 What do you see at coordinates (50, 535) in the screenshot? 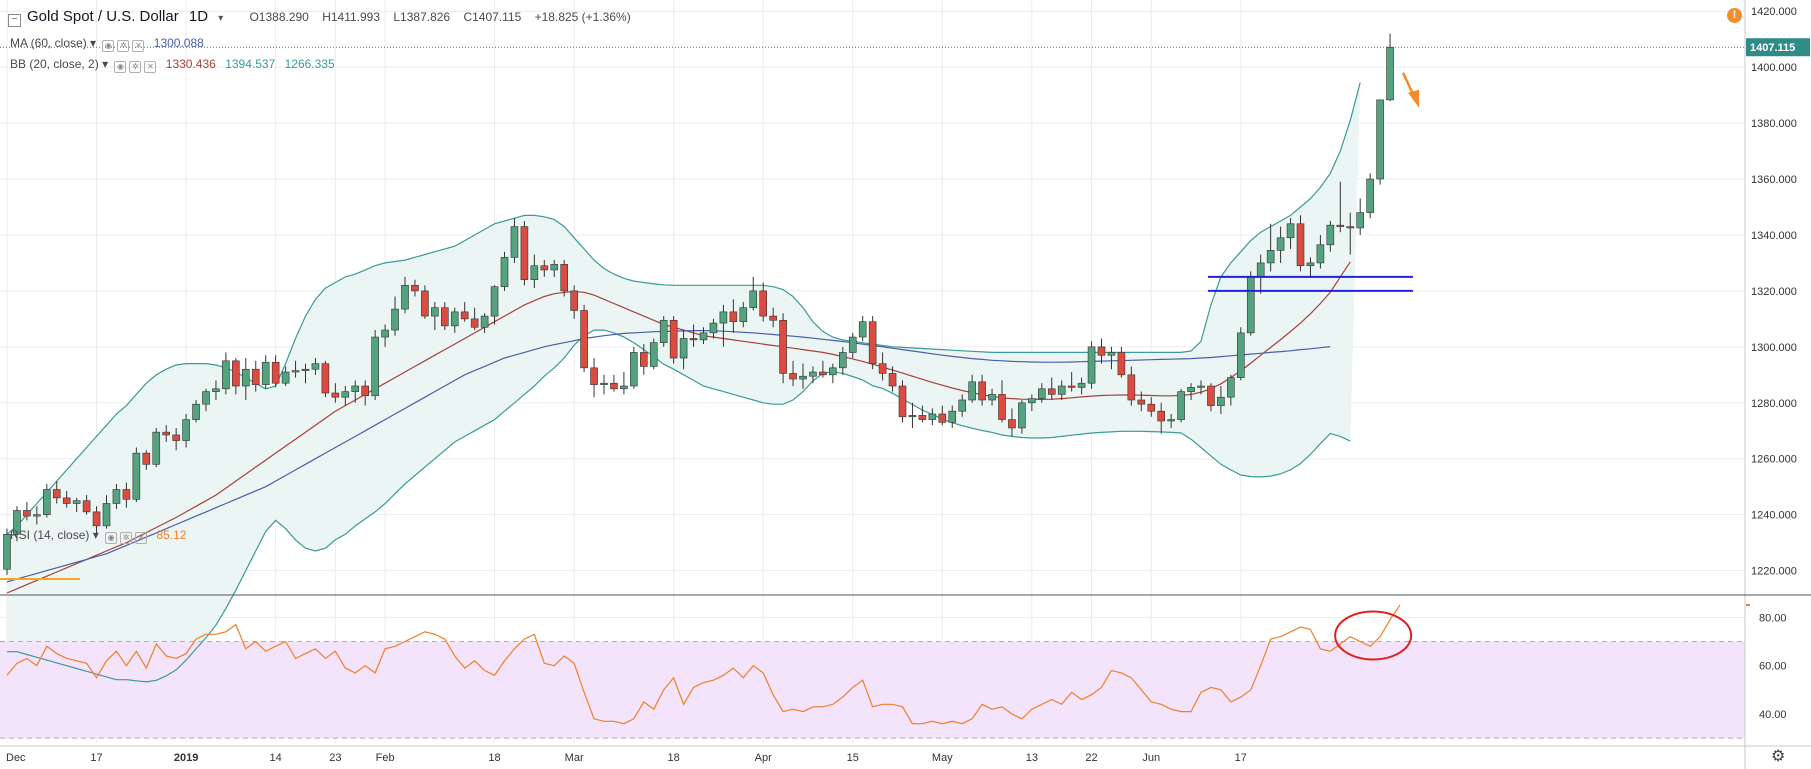
I see `rsi-label: RSI (14, close)` at bounding box center [50, 535].